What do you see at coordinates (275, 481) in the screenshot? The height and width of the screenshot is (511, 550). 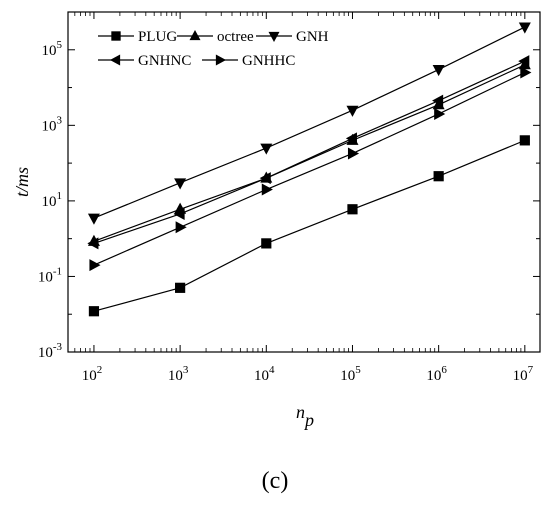 I see `figure-caption: (c)` at bounding box center [275, 481].